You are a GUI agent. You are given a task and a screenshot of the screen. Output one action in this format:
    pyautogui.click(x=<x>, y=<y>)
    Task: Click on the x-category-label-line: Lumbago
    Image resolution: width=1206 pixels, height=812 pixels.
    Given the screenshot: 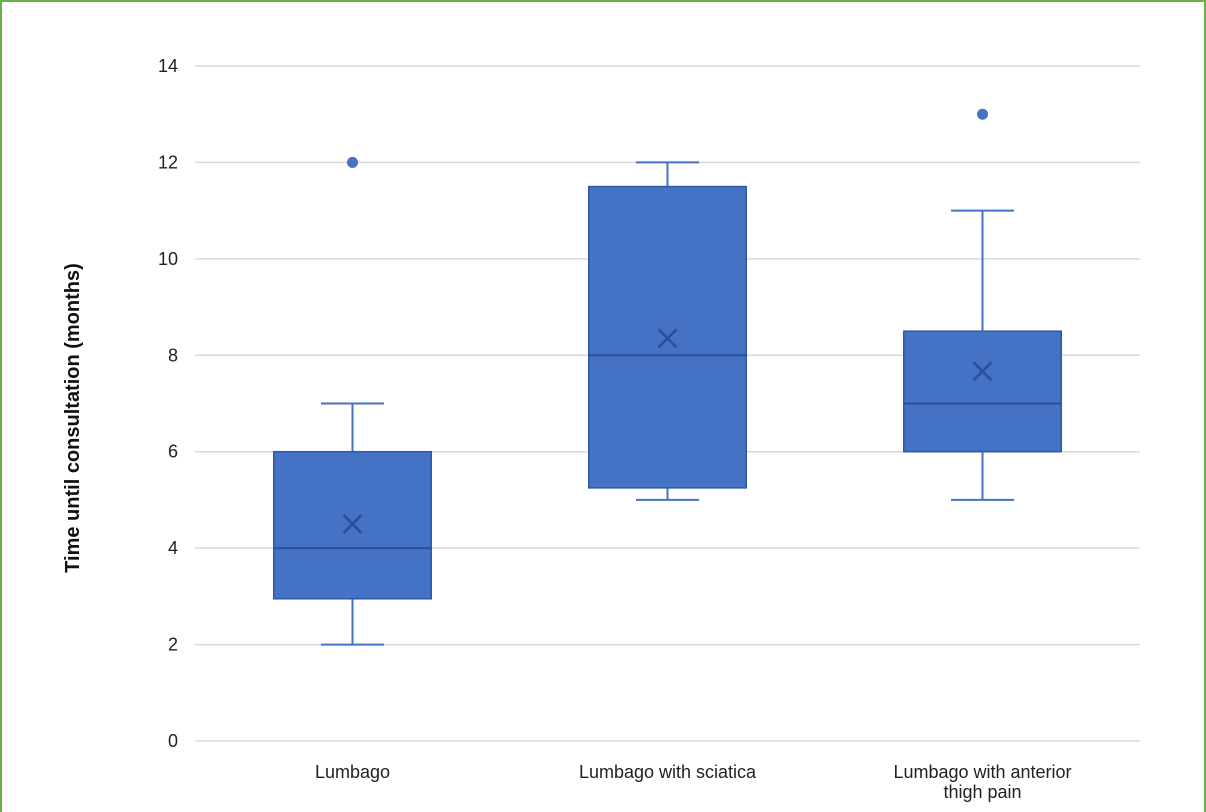 What is the action you would take?
    pyautogui.click(x=352, y=772)
    